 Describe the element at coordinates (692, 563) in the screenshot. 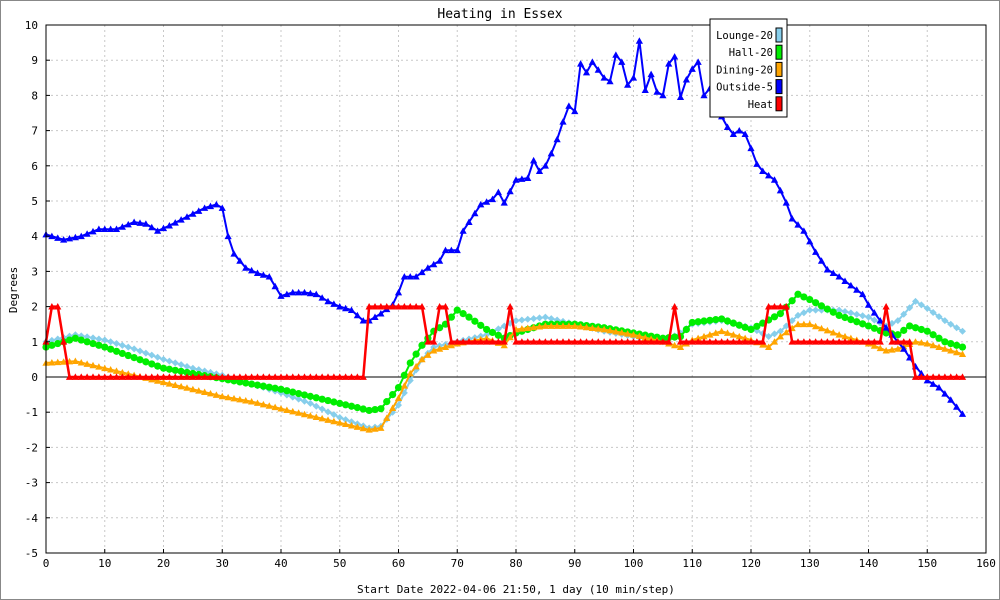

I see `x-tick-label: 110` at that location.